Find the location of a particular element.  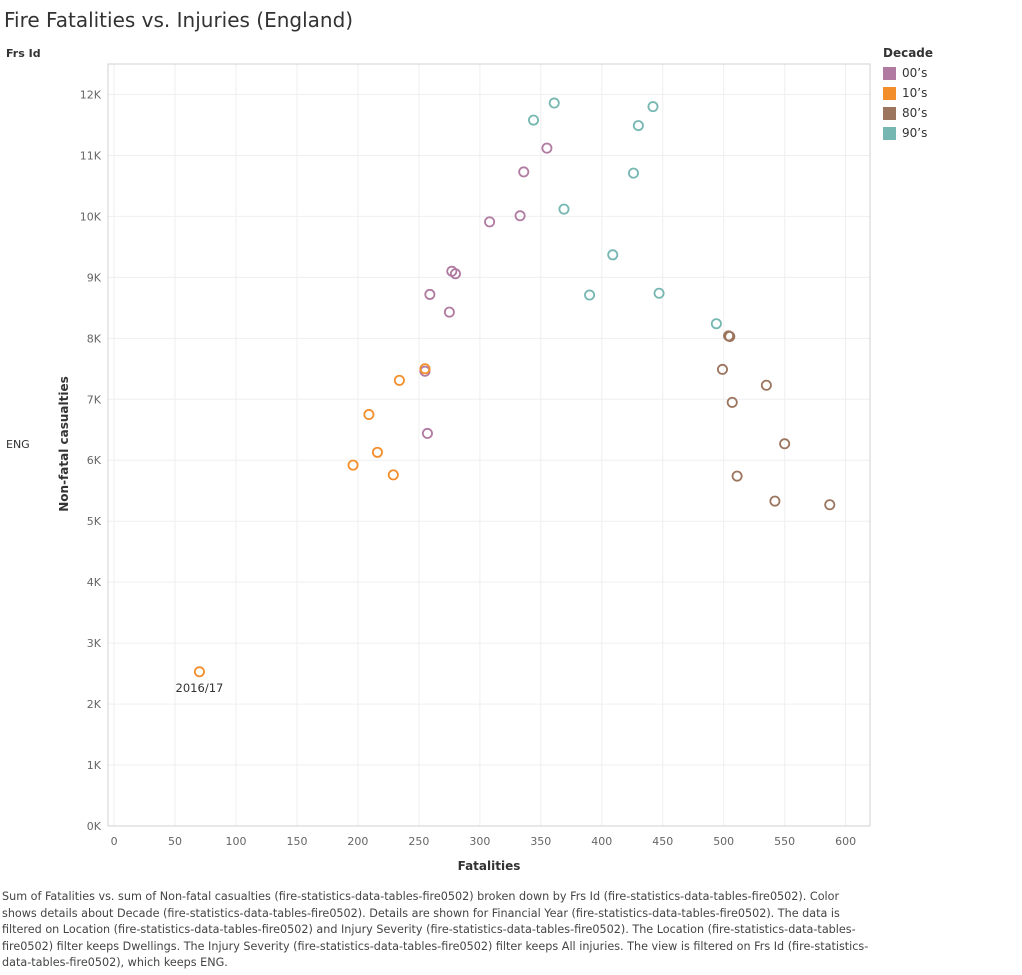

y-tick-label: 12K is located at coordinates (91, 94).